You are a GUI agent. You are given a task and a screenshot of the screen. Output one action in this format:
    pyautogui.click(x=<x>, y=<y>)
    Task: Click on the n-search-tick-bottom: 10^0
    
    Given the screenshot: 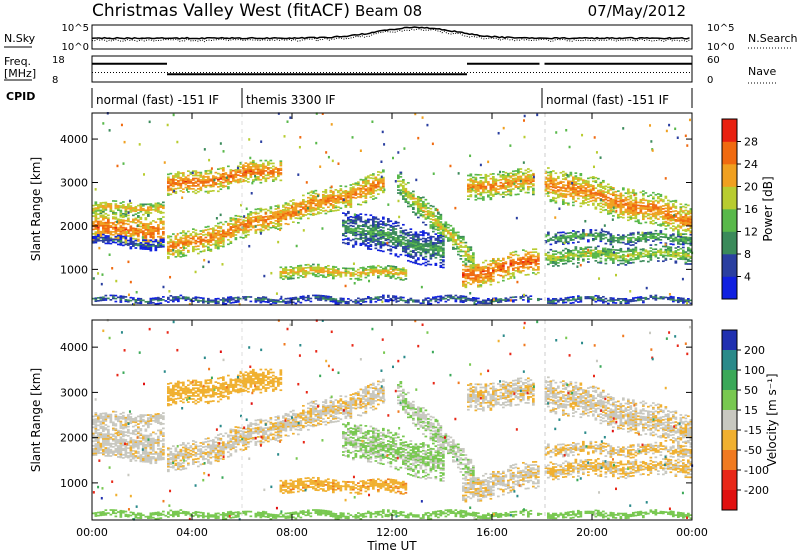 What is the action you would take?
    pyautogui.click(x=720, y=47)
    